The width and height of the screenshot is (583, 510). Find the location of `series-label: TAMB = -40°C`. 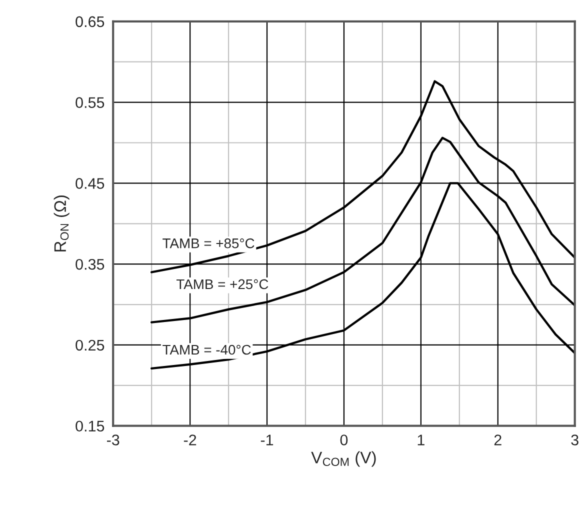

series-label: TAMB = -40°C is located at coordinates (206, 349).